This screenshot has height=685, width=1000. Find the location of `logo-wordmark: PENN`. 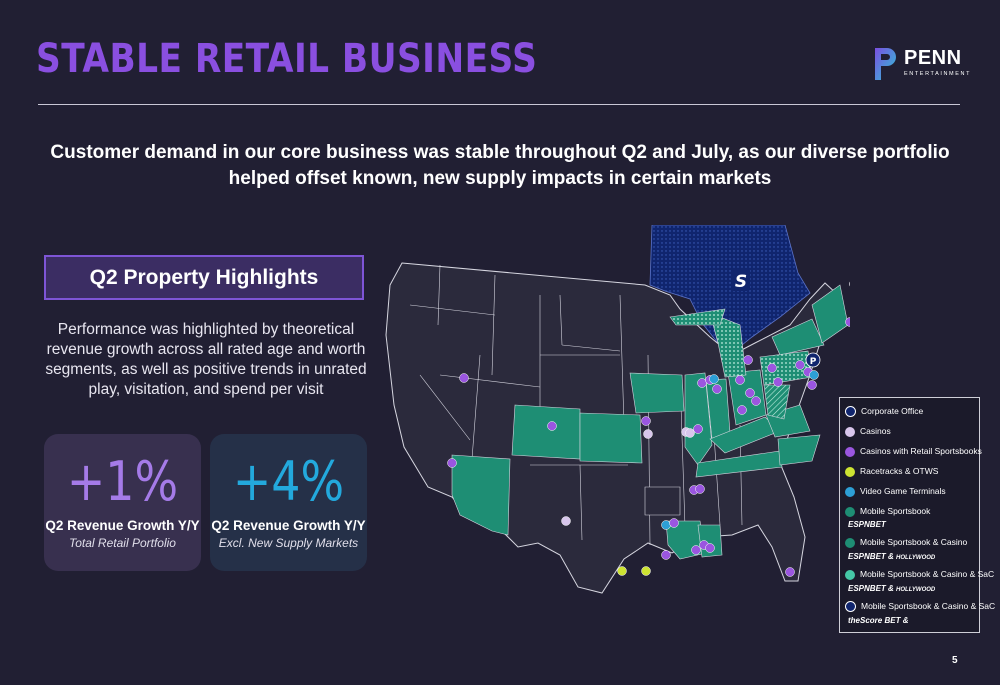

logo-wordmark: PENN is located at coordinates (933, 58).